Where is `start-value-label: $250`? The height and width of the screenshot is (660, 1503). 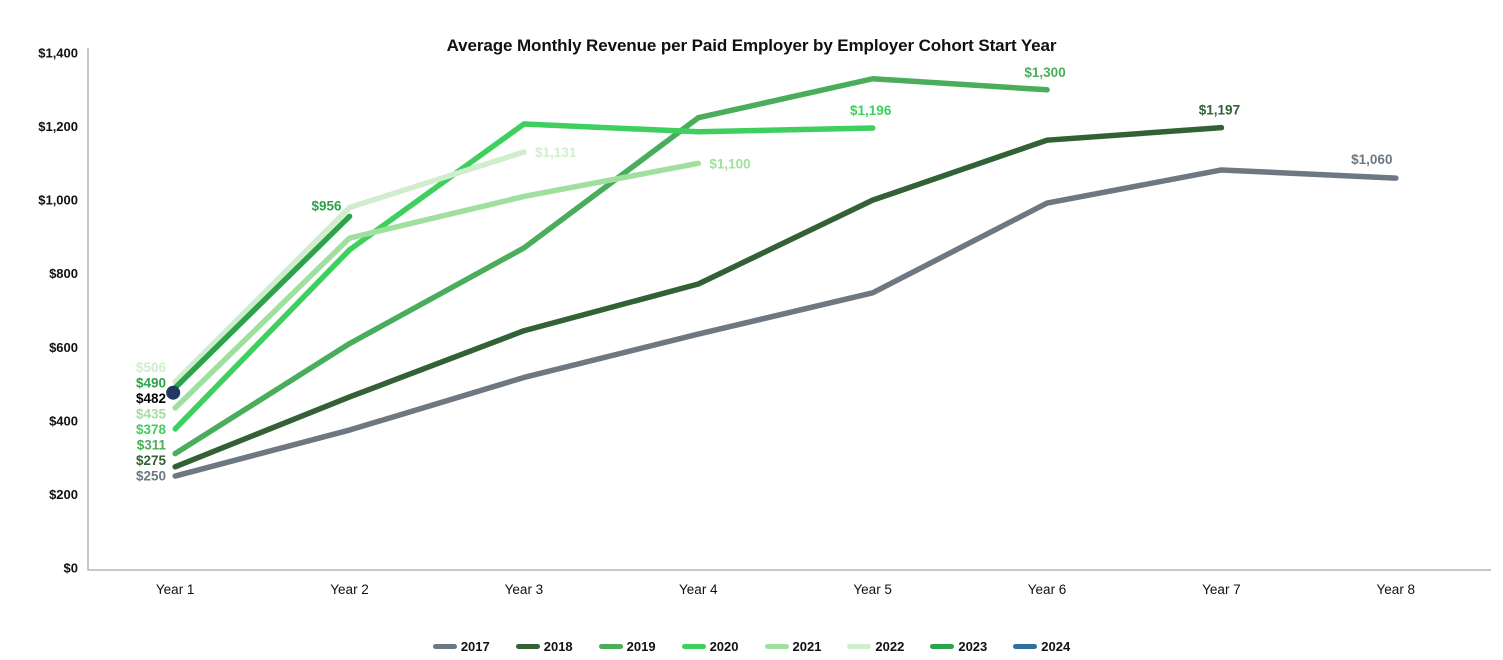 start-value-label: $250 is located at coordinates (151, 476).